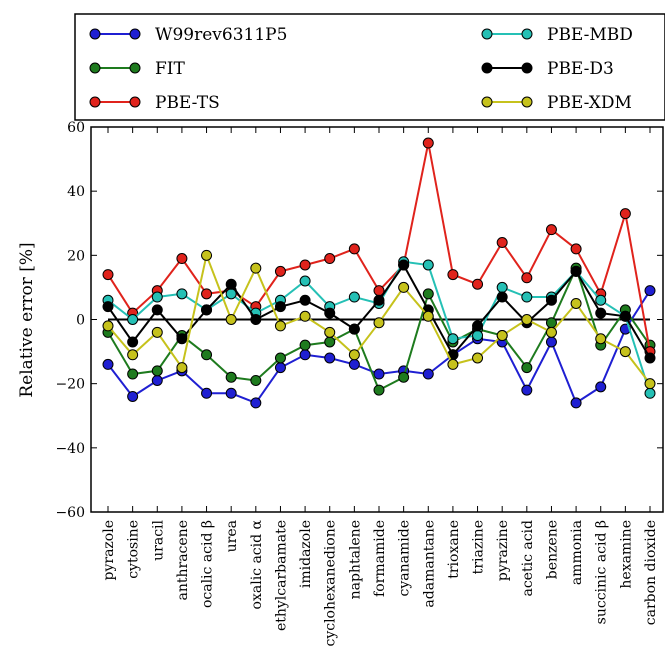  Describe the element at coordinates (369, 67) in the screenshot. I see `legend-box` at that location.